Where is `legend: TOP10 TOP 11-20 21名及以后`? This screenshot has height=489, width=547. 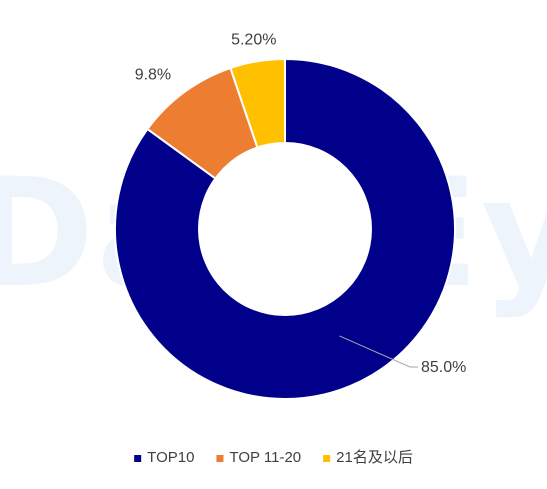
legend: TOP10 TOP 11-20 21名及以后 is located at coordinates (273, 457).